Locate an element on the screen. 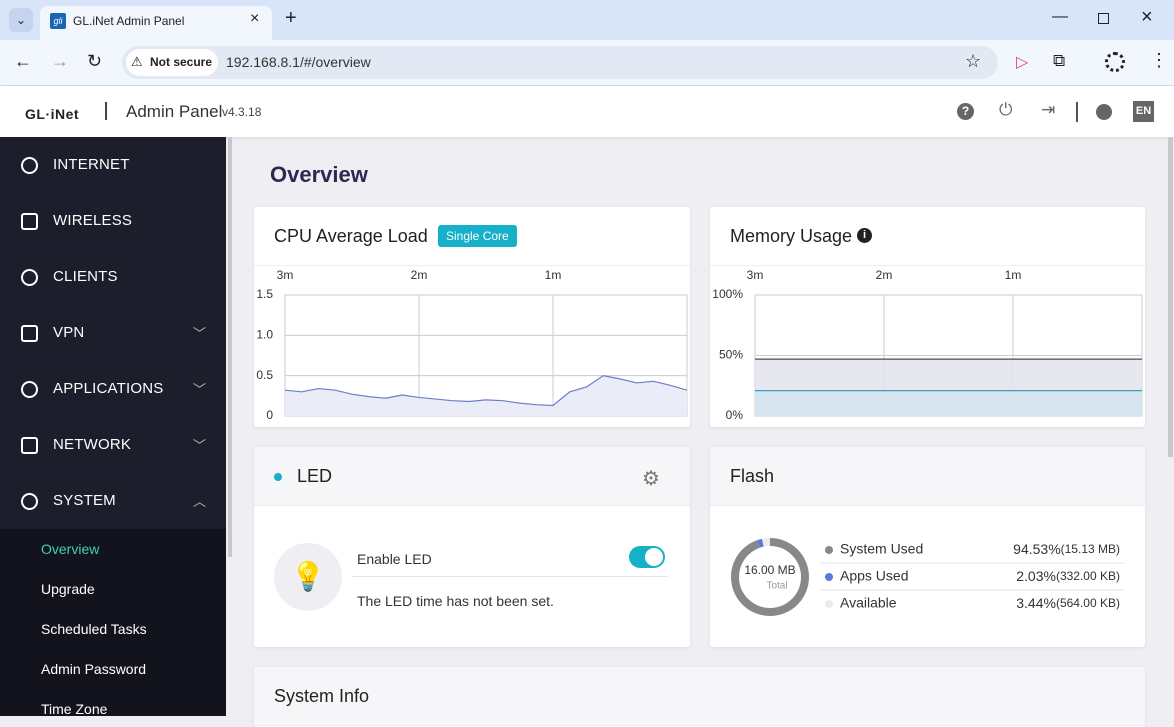 Image resolution: width=1174 pixels, height=727 pixels. nav-item: VPN is located at coordinates (69, 332).